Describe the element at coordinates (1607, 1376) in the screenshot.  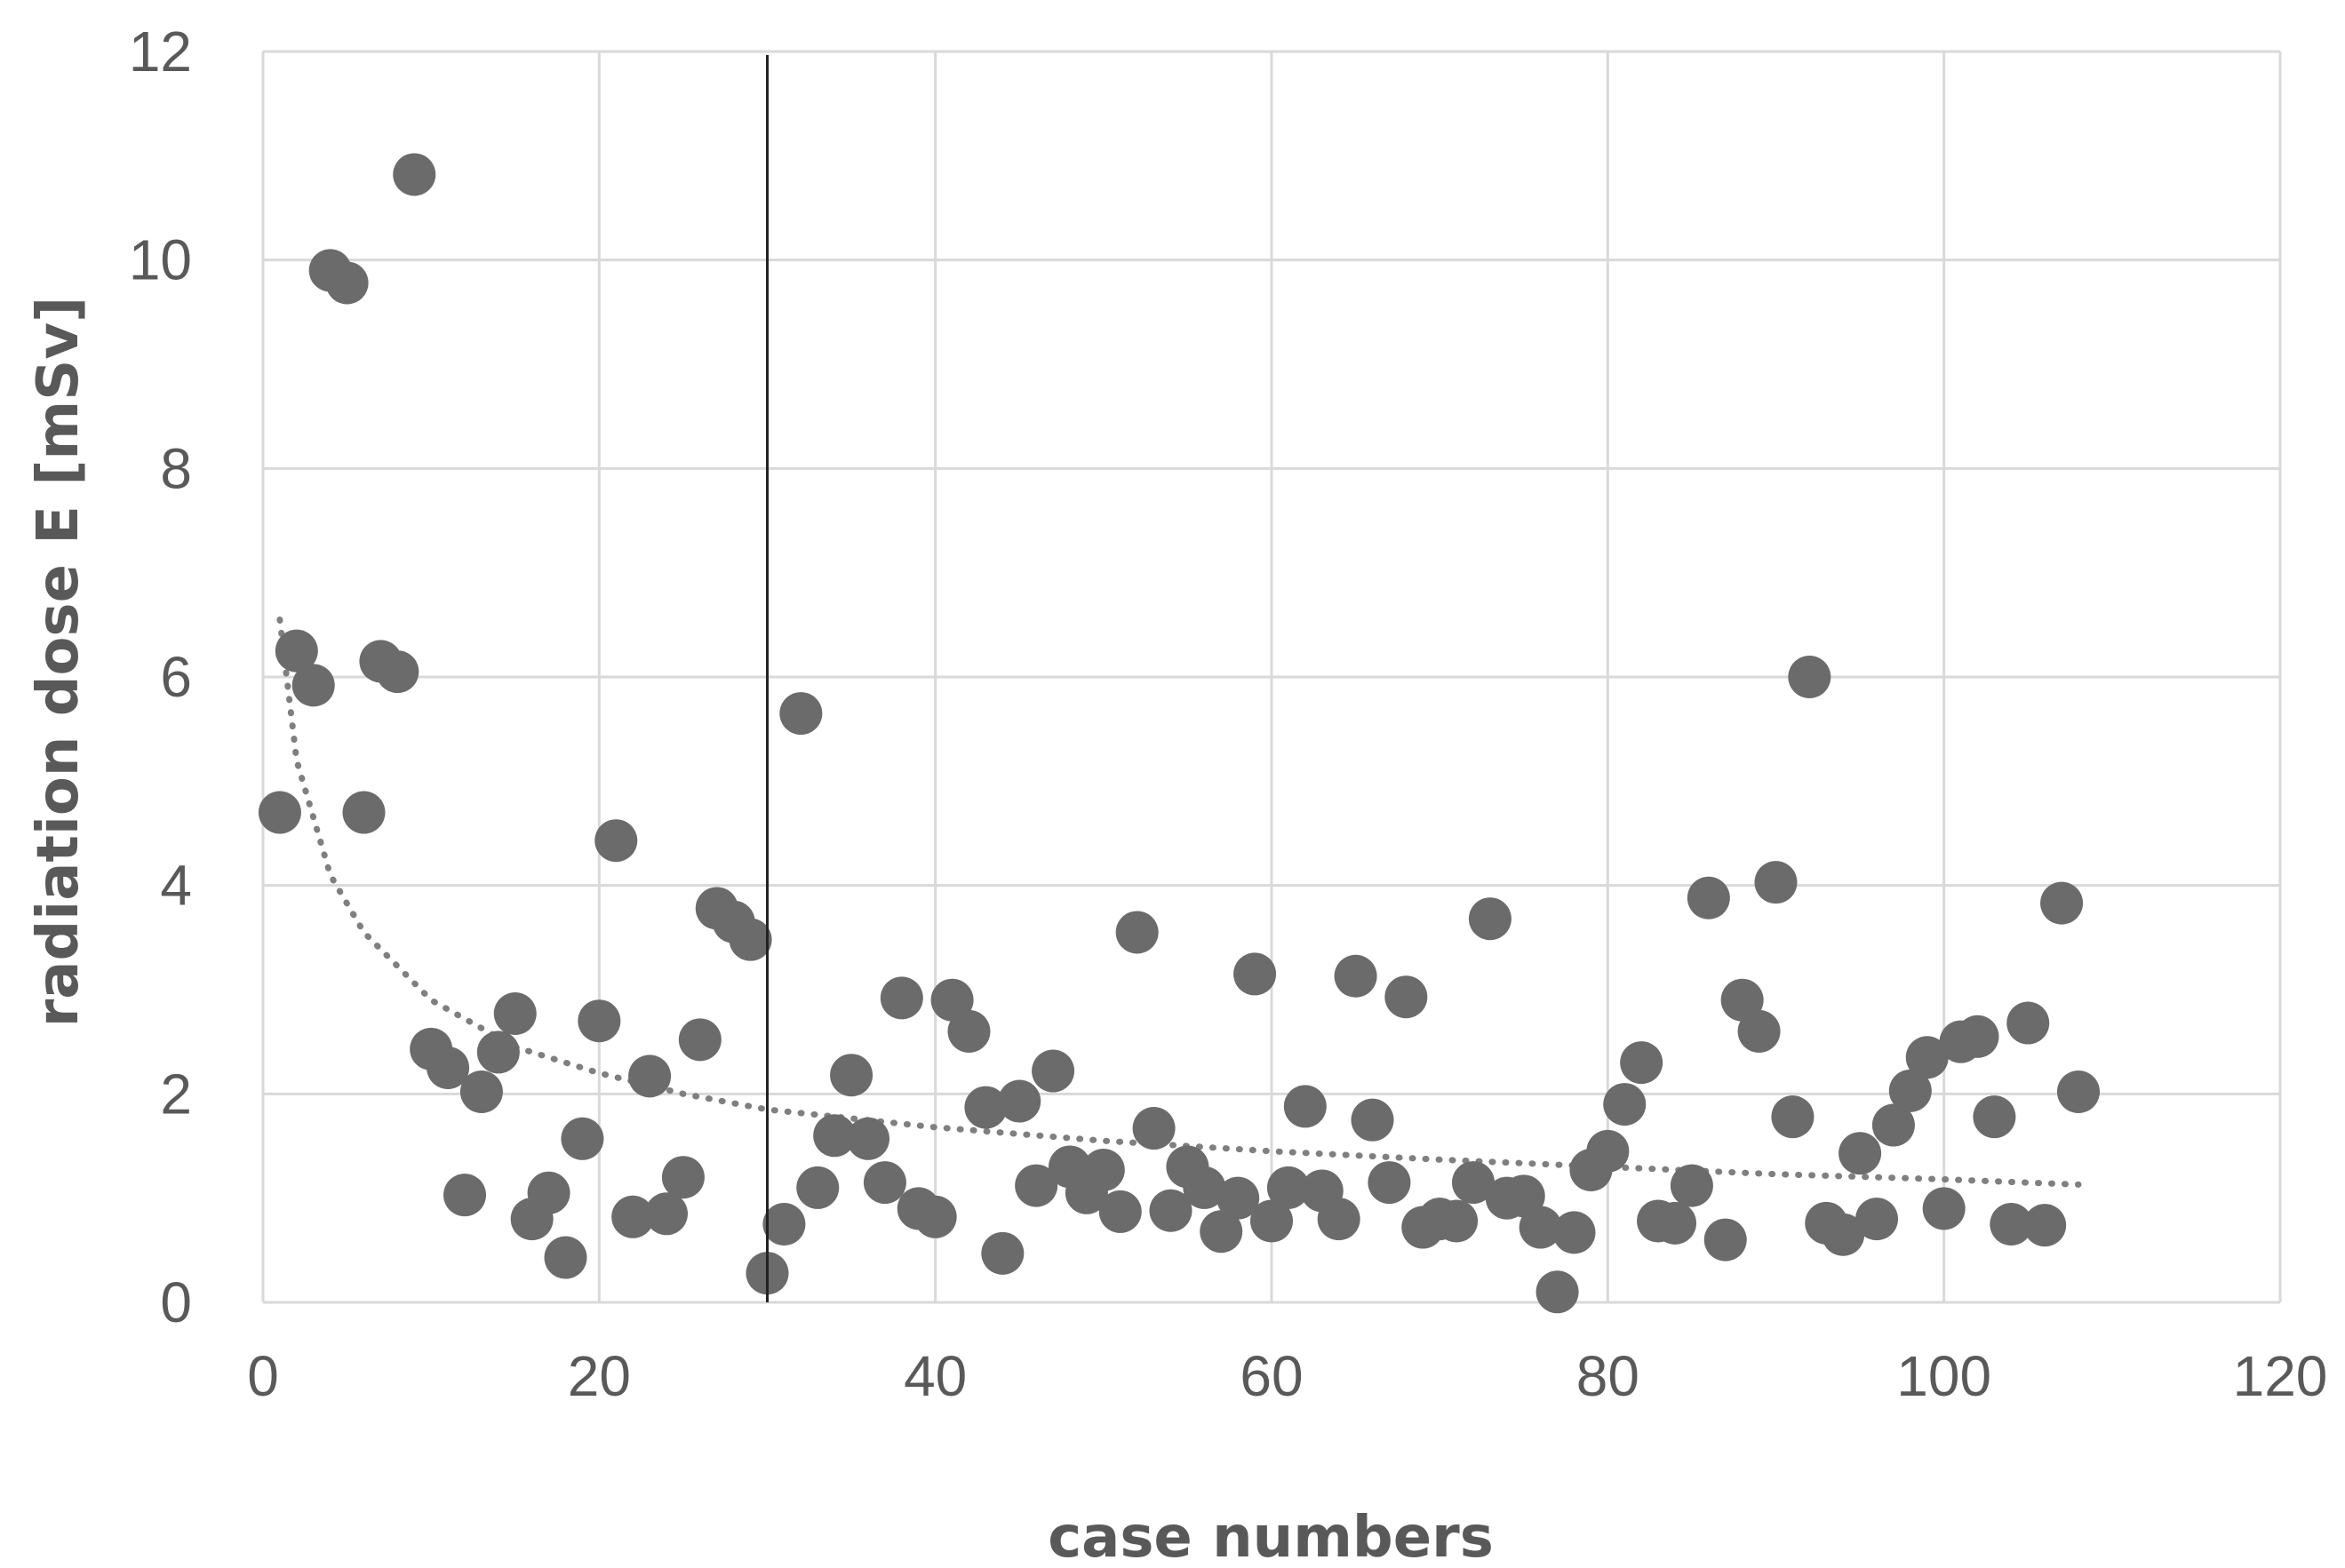
I see `x-tick-label: 80` at that location.